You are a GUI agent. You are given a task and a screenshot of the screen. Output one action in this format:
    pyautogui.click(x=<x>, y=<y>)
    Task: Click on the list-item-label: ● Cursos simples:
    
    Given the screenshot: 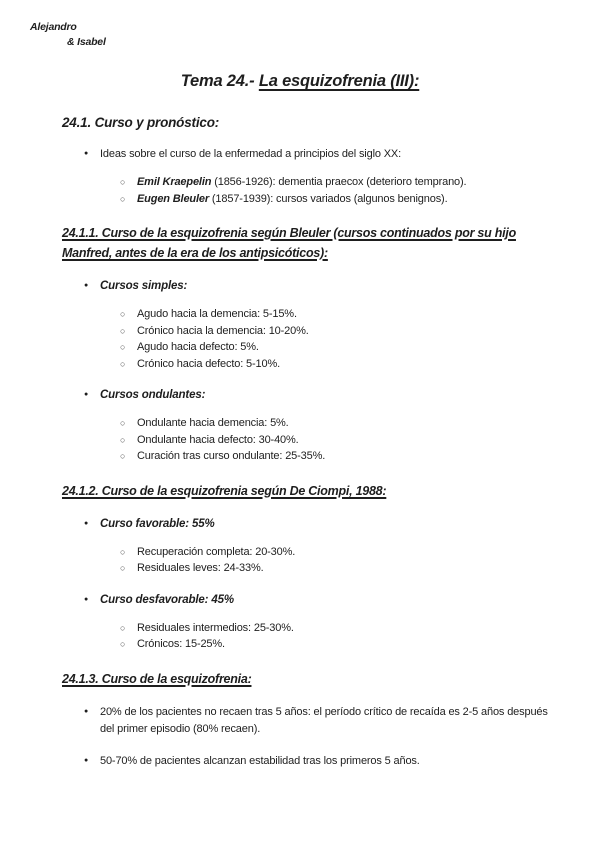 What is the action you would take?
    pyautogui.click(x=316, y=286)
    